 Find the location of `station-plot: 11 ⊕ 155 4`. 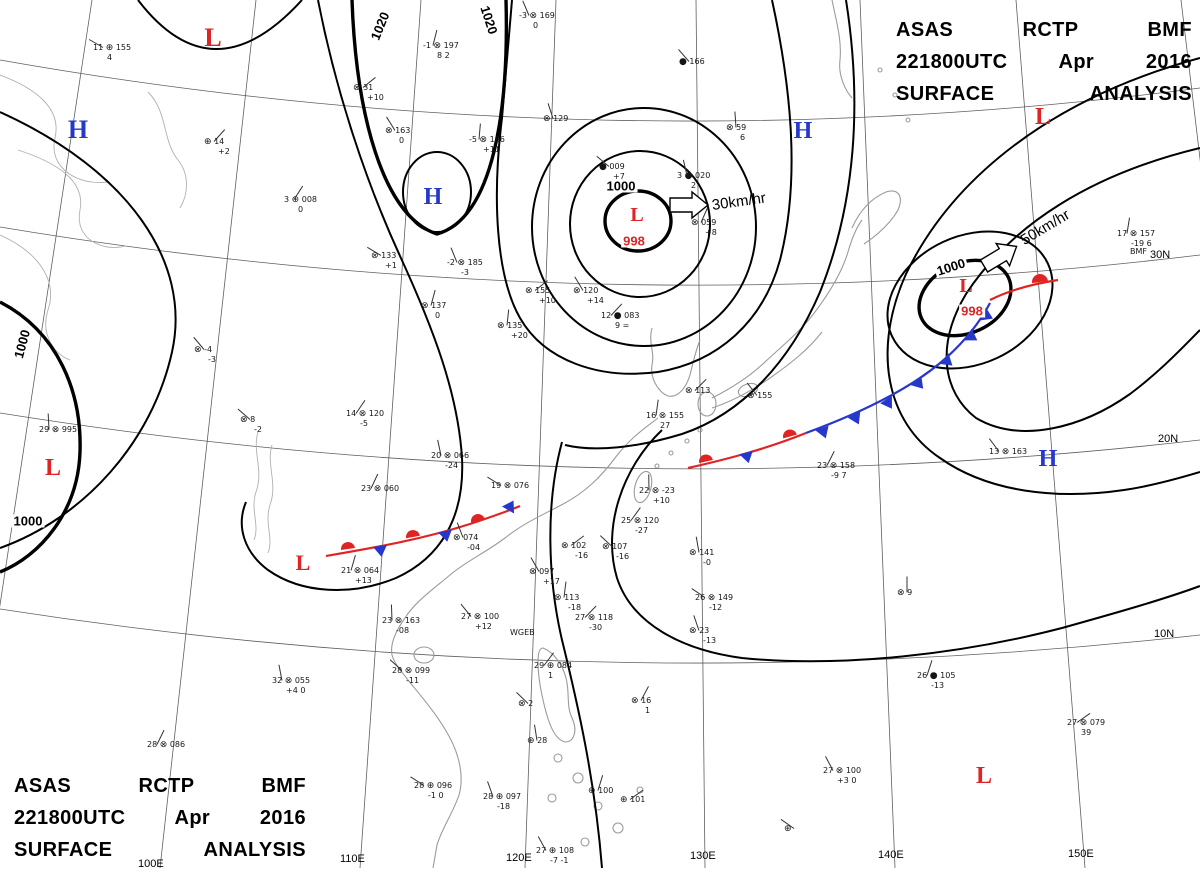

station-plot: 11 ⊕ 155 4 is located at coordinates (109, 50).